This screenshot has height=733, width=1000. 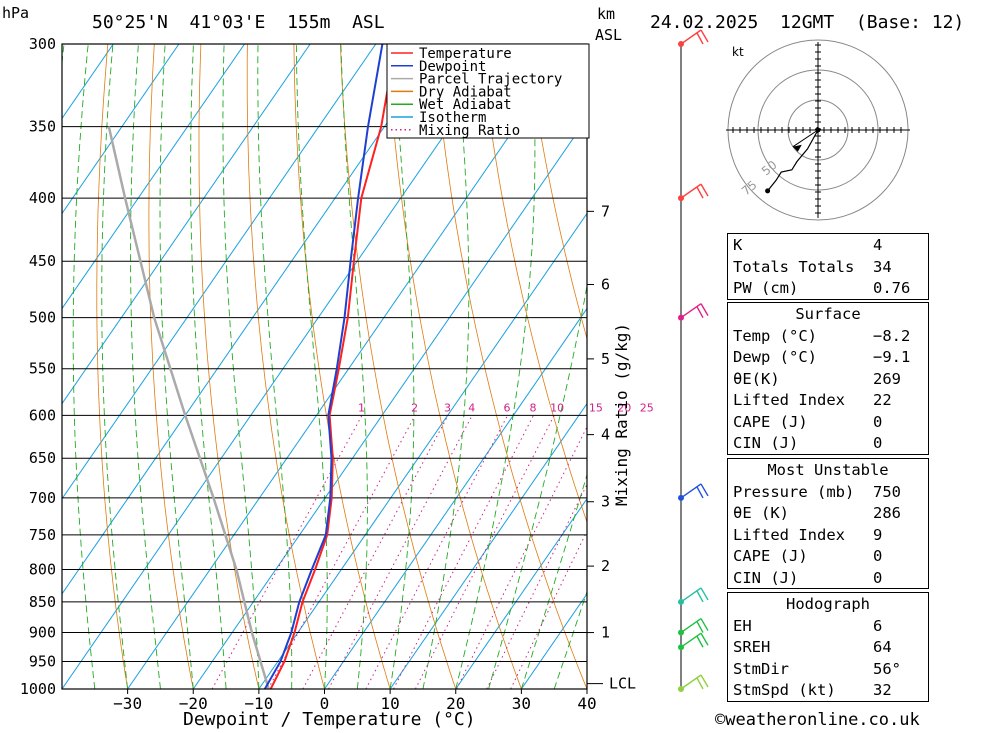 What do you see at coordinates (238, 22) in the screenshot?
I see `location-title: 50°25'N 41°03'E 155m ASL` at bounding box center [238, 22].